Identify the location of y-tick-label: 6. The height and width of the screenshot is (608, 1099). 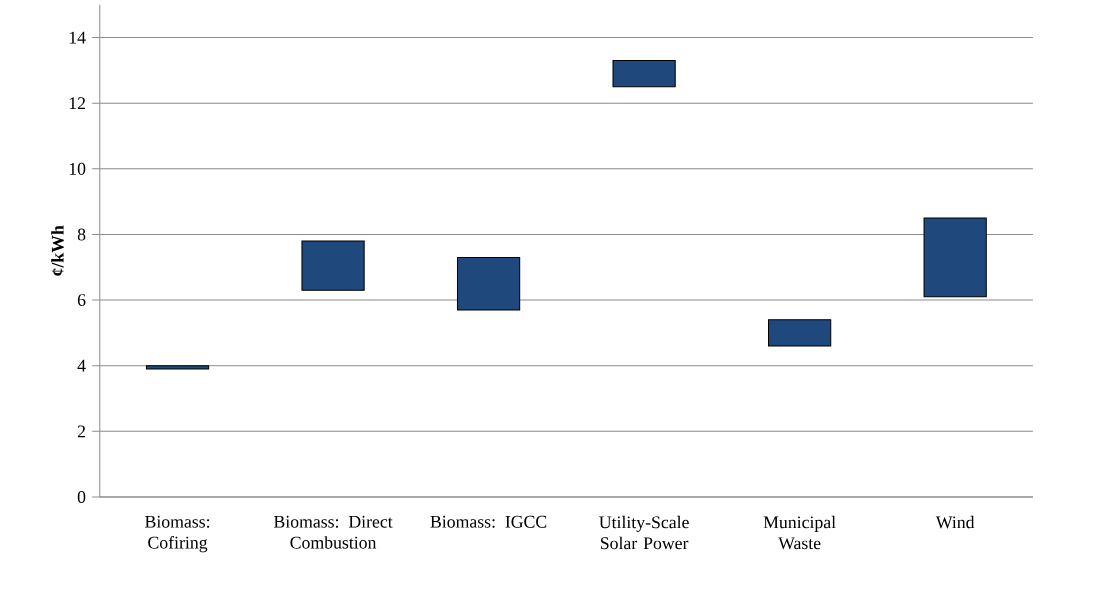
(81, 300).